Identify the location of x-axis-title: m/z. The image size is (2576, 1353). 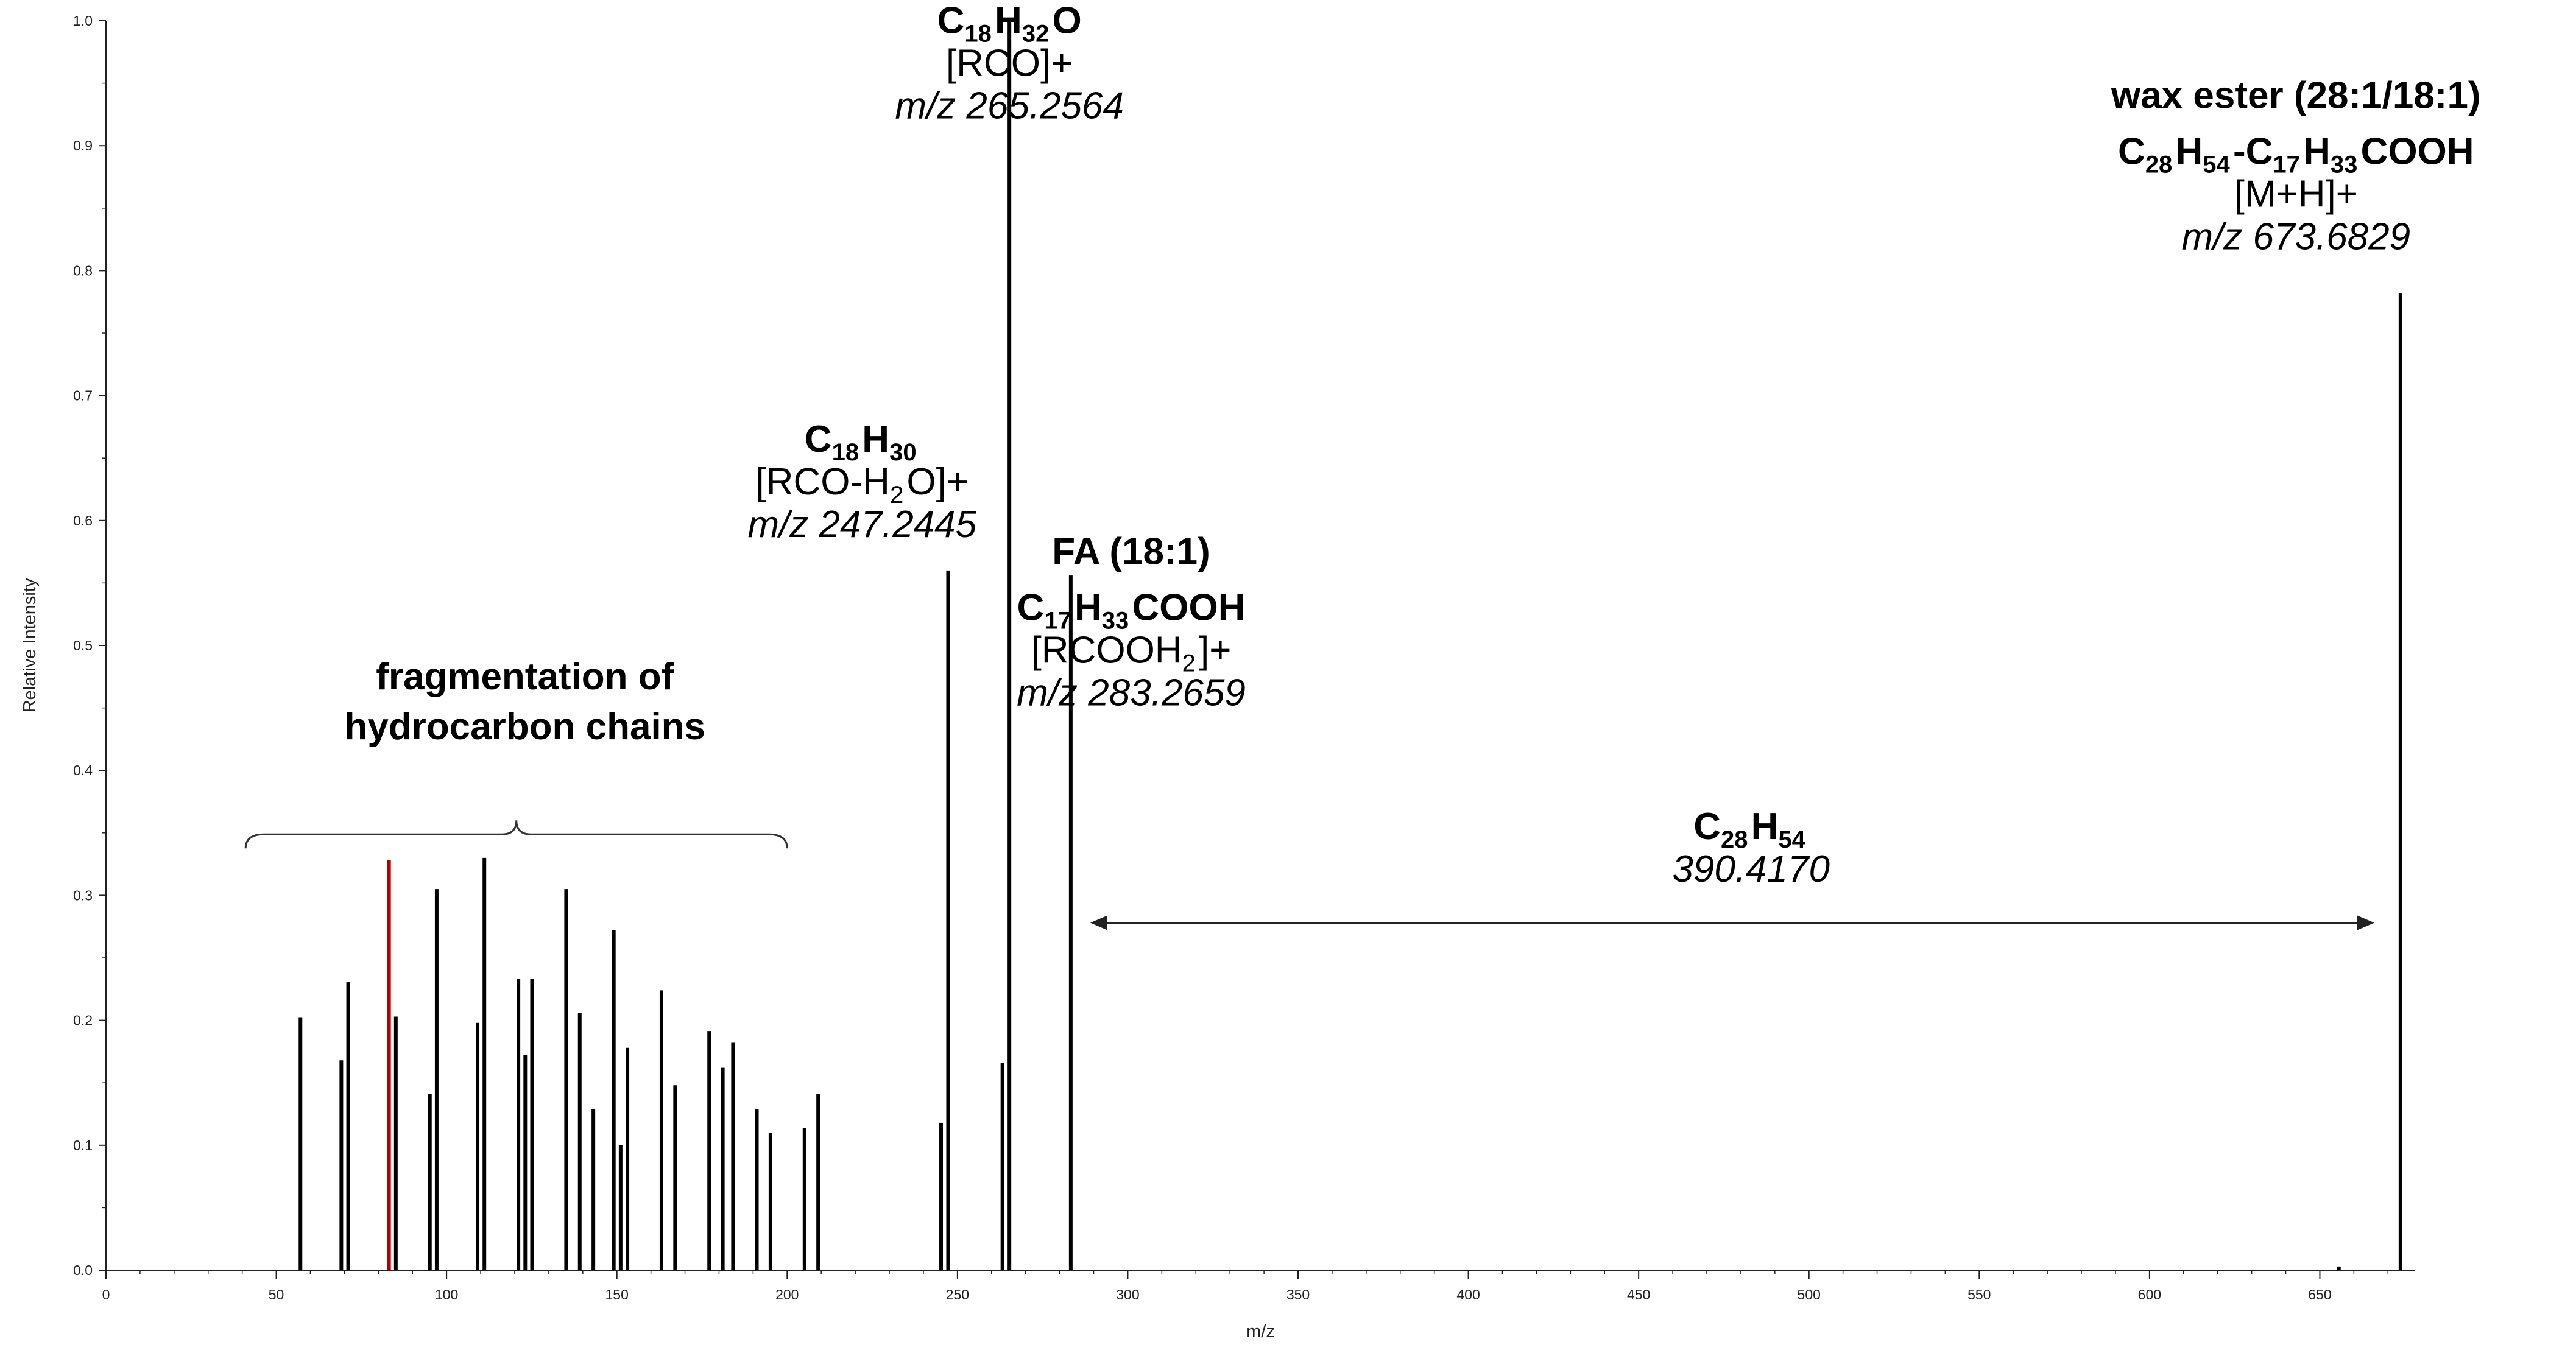
(1260, 1332).